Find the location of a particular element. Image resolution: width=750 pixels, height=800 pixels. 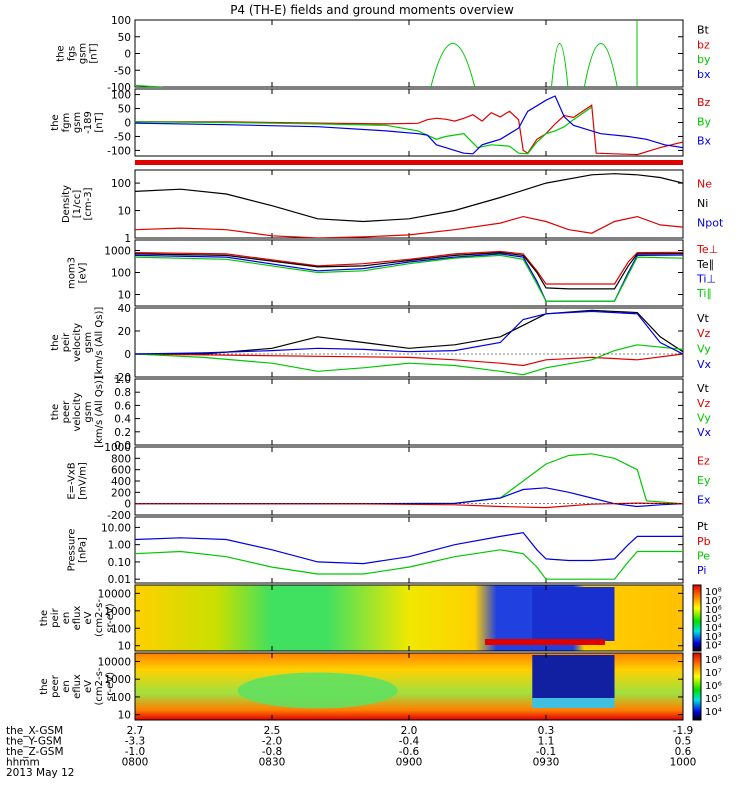

date-label: 2013 May 12 is located at coordinates (40, 773).